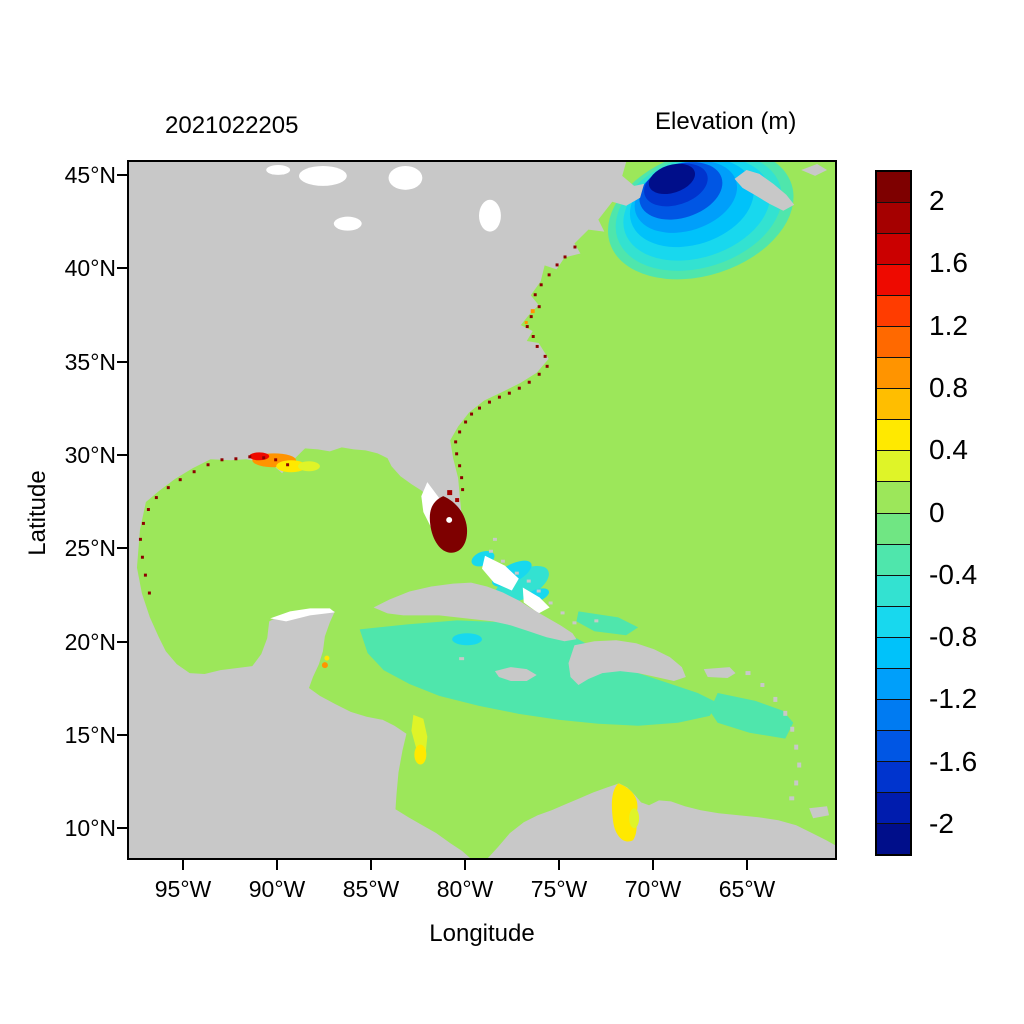  I want to click on y-tick-label: 20°N, so click(90, 642).